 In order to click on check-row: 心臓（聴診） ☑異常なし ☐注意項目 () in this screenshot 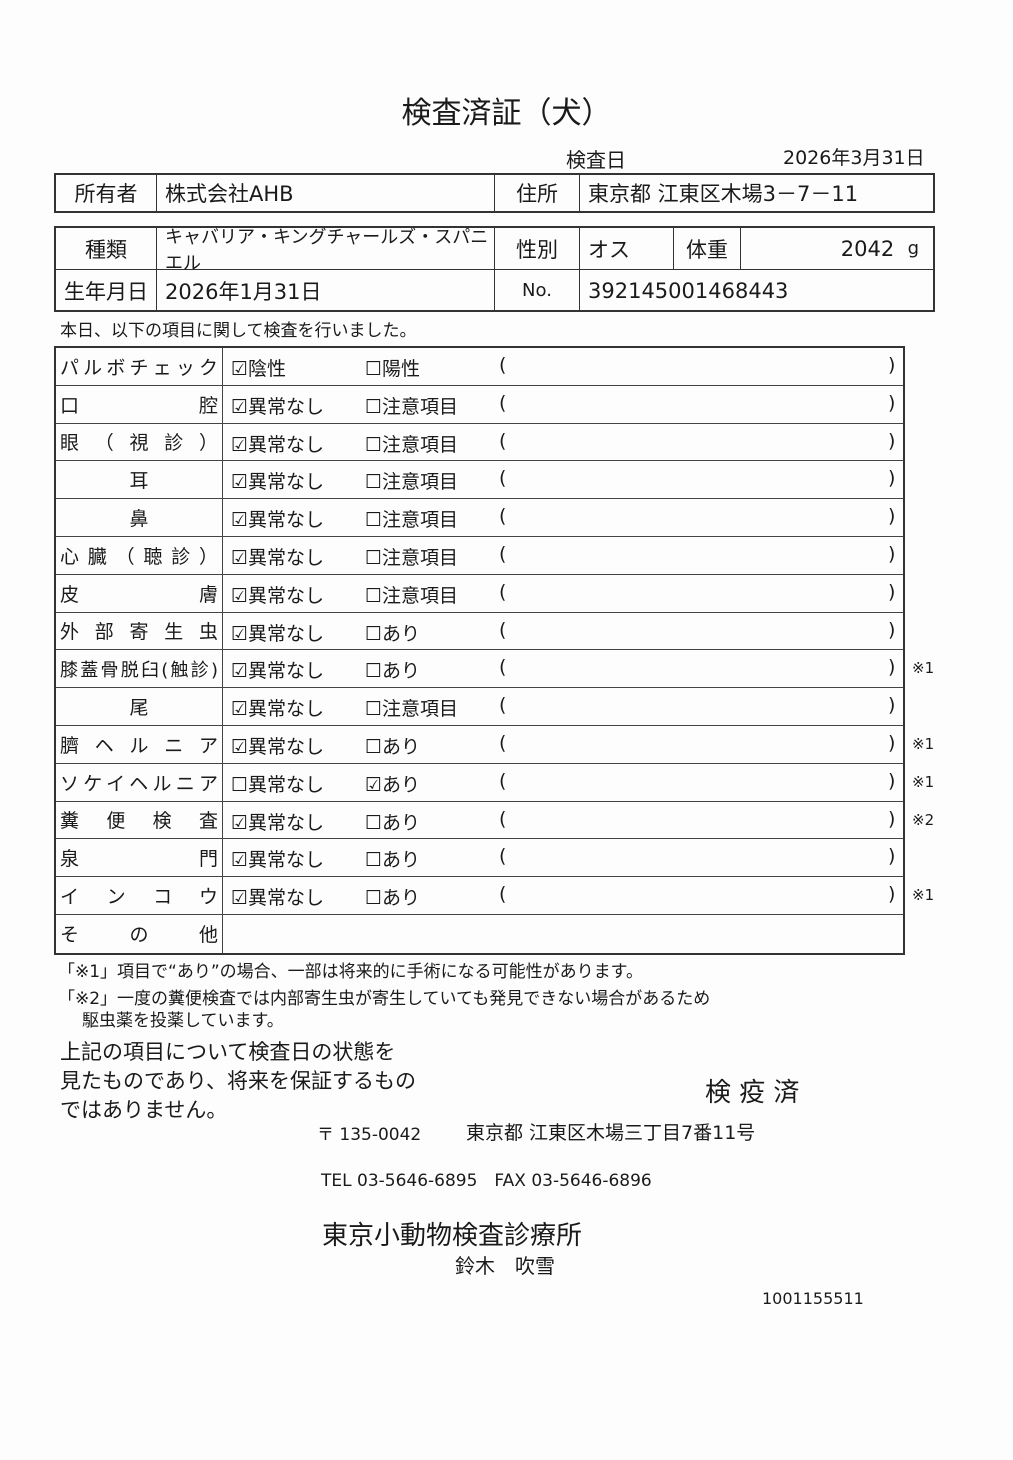, I will do `click(479, 555)`.